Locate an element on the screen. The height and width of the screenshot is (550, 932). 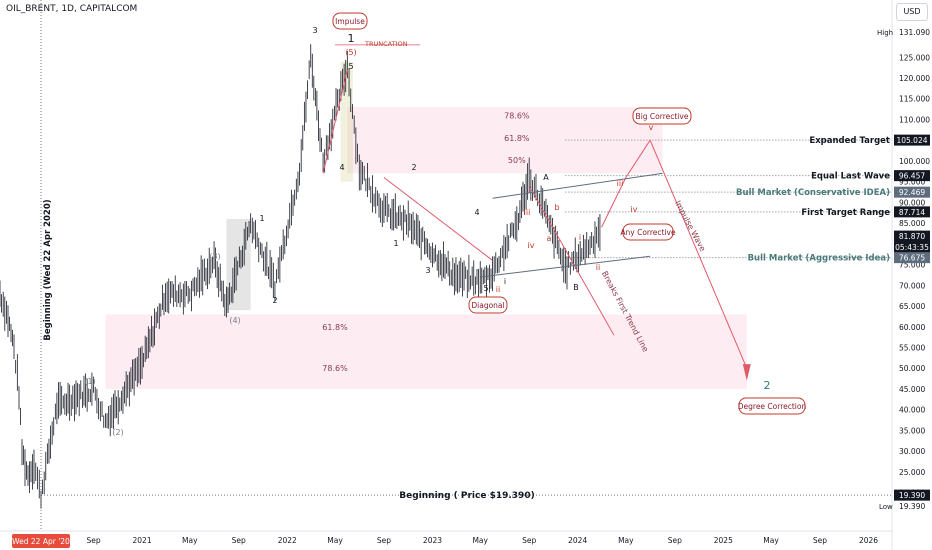
callout-any_corrective is located at coordinates (648, 232).